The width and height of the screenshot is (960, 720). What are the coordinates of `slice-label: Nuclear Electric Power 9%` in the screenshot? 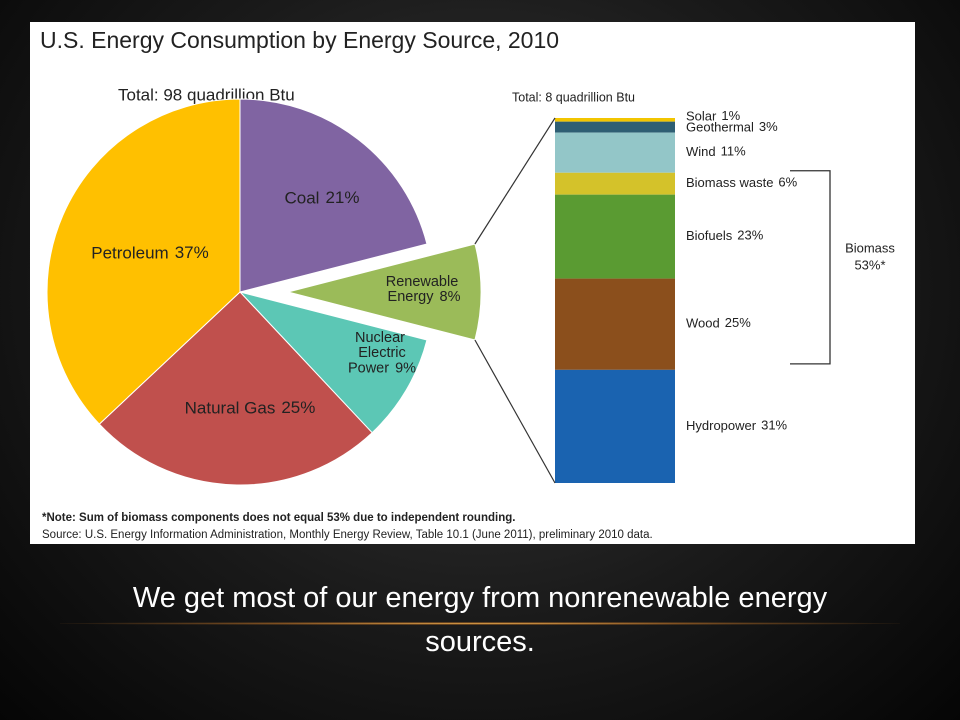 It's located at (380, 353).